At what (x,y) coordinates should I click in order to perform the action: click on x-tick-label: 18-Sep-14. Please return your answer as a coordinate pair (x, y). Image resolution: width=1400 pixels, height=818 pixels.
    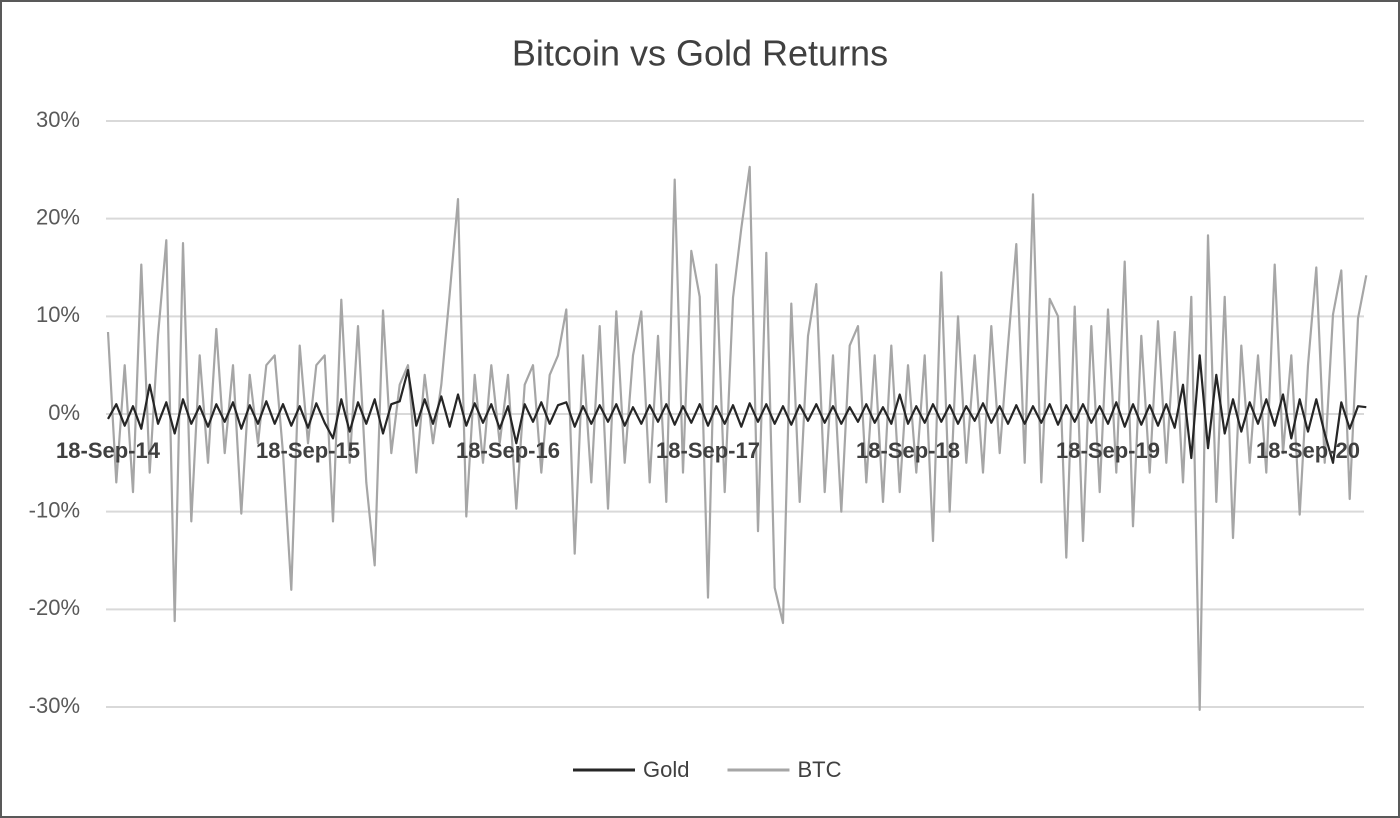
    Looking at the image, I should click on (108, 450).